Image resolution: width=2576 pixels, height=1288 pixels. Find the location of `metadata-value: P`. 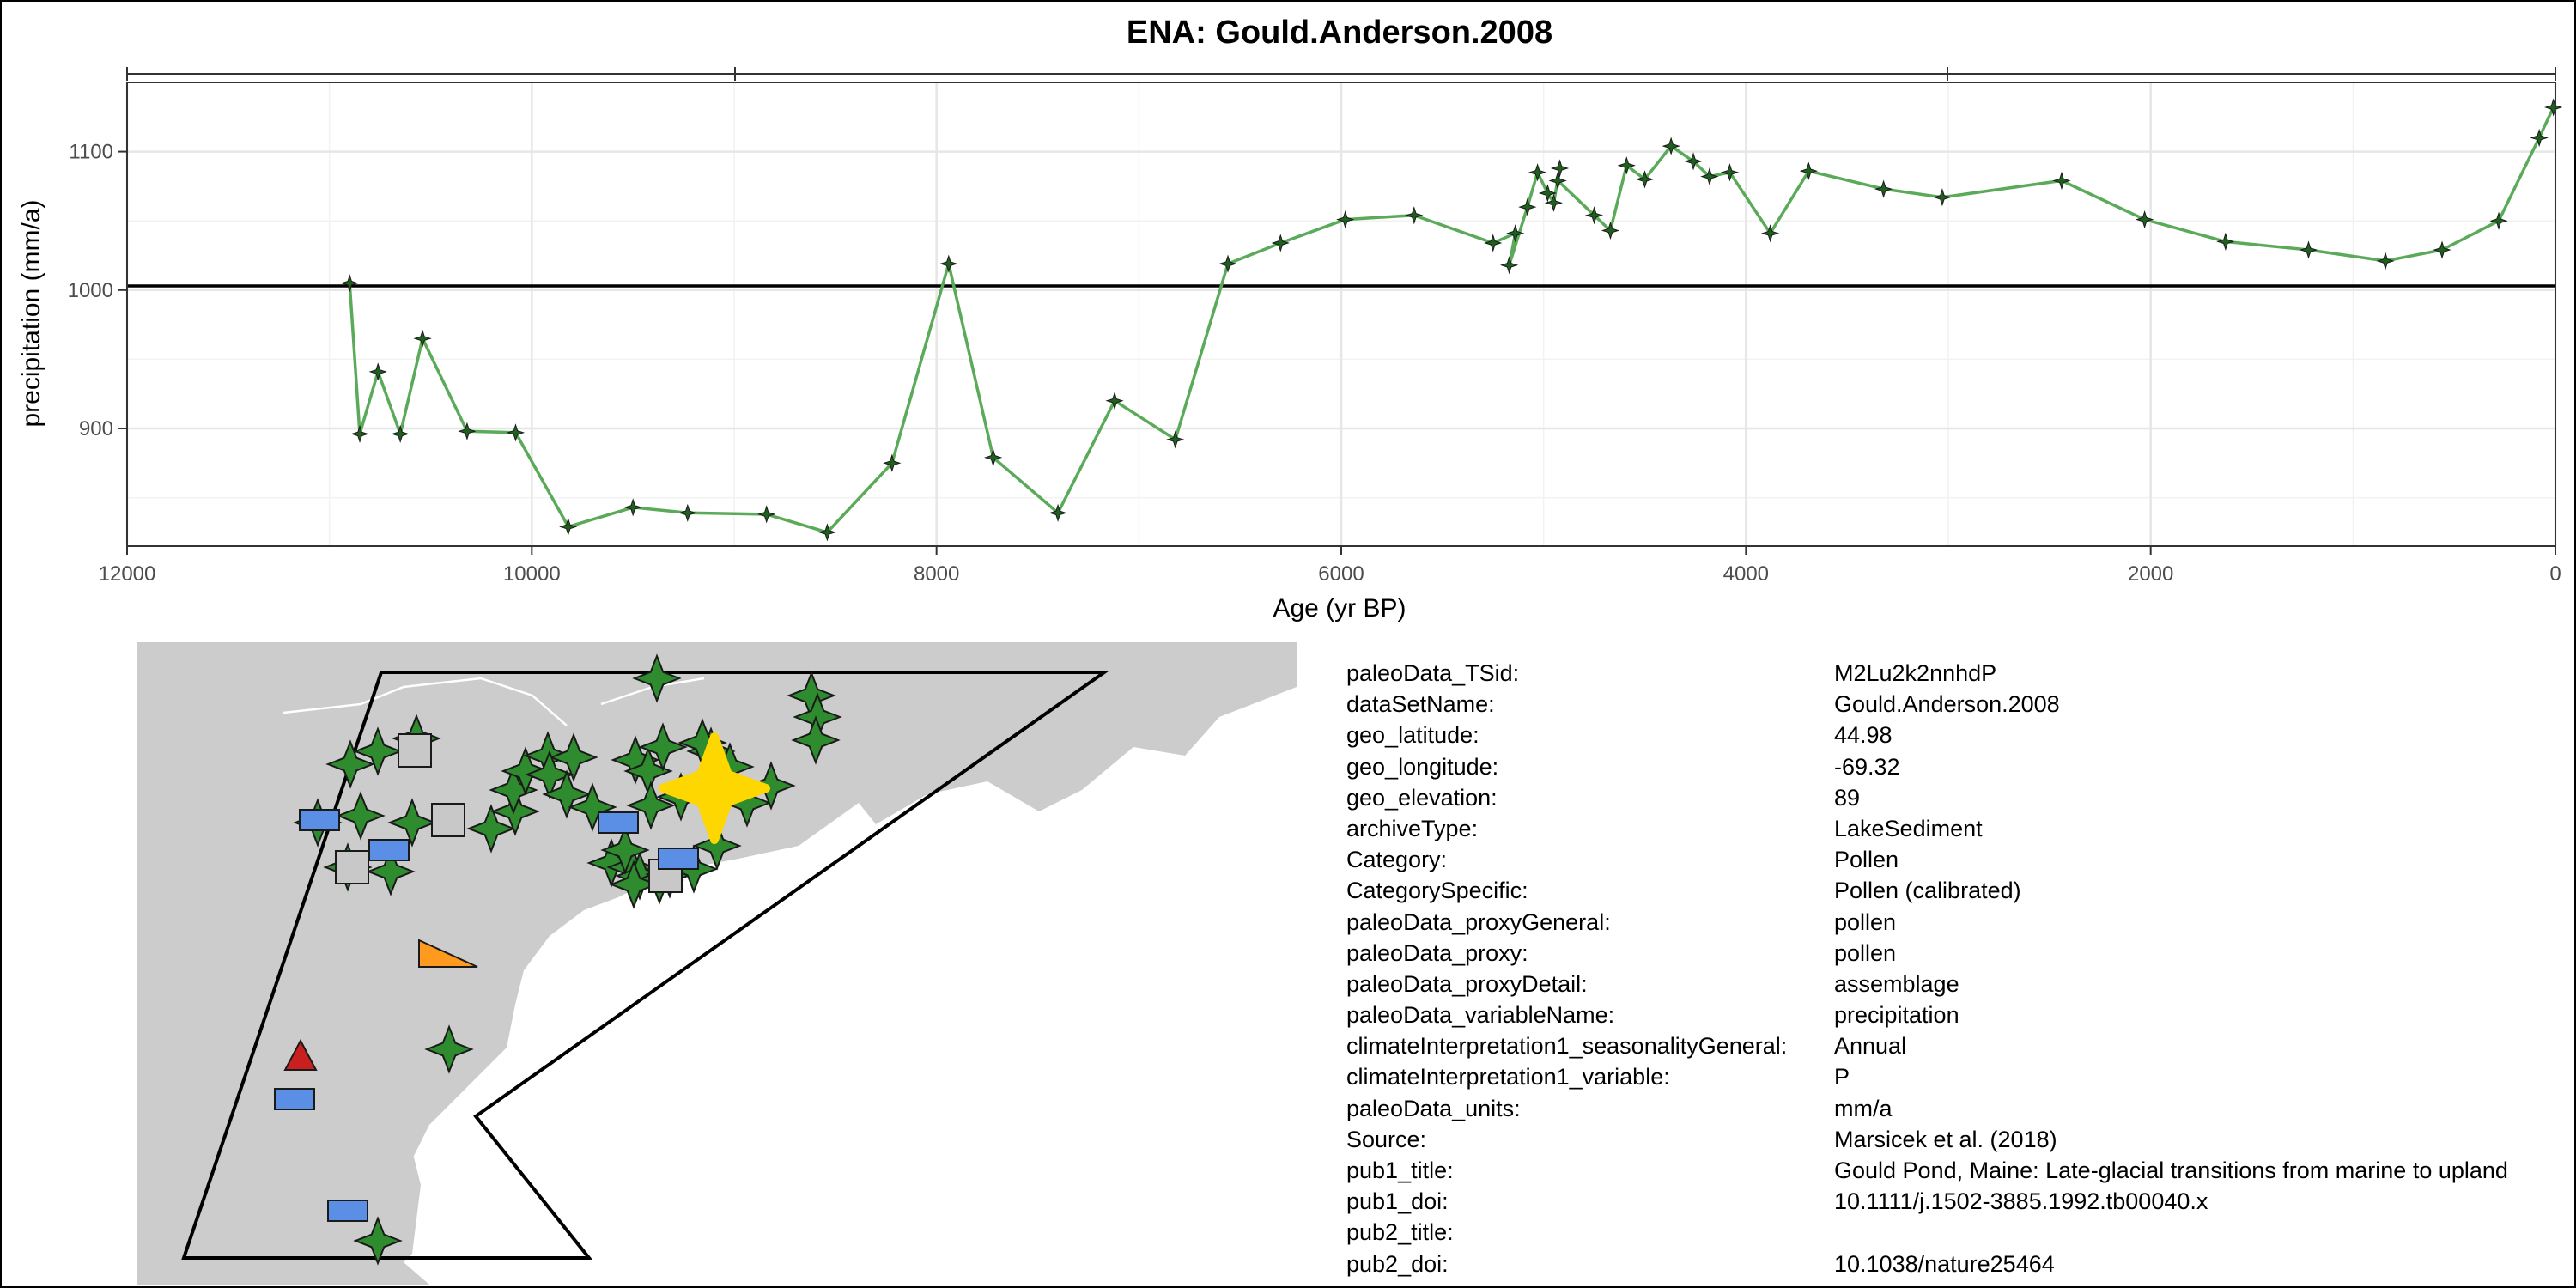

metadata-value: P is located at coordinates (1842, 1078).